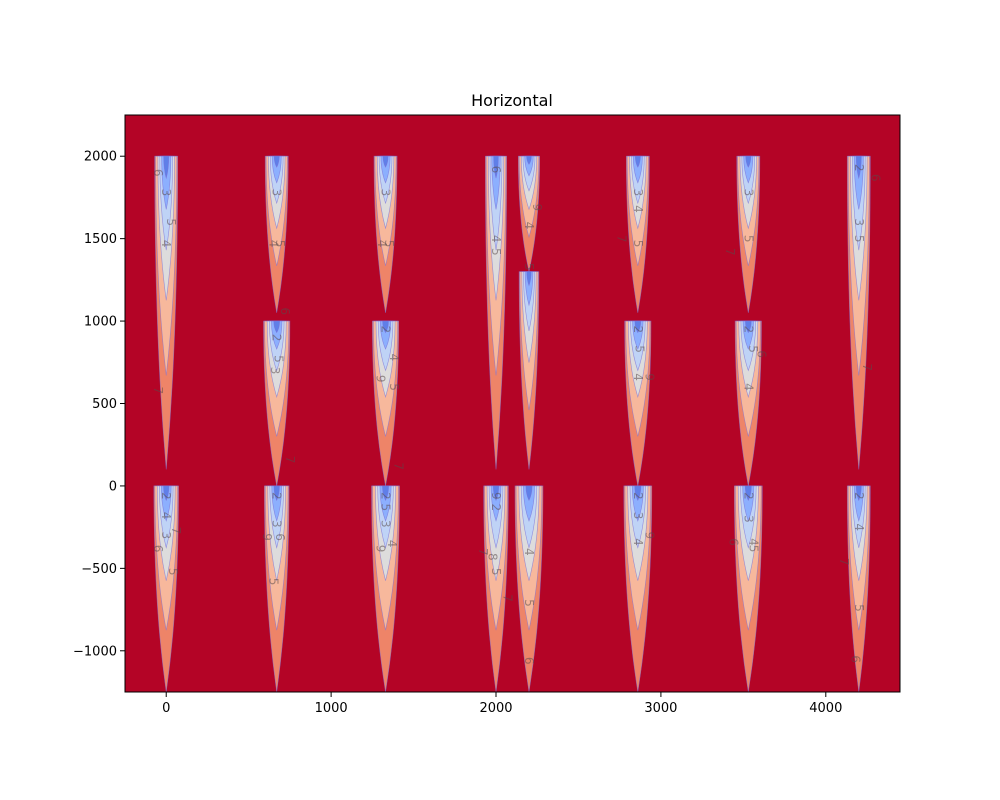 This screenshot has height=800, width=1000. Describe the element at coordinates (493, 557) in the screenshot. I see `contour-label: 8` at that location.